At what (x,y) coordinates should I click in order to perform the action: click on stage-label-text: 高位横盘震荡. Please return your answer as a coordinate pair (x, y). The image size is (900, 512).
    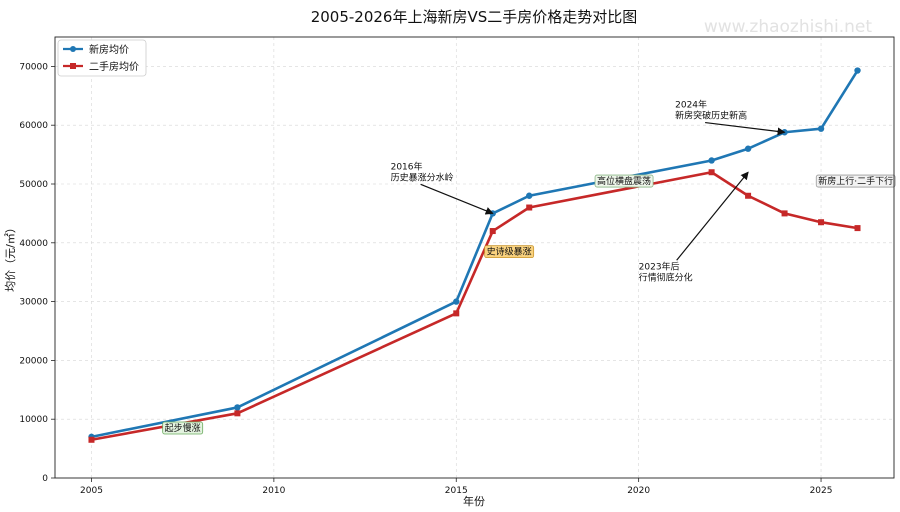
    Looking at the image, I should click on (624, 181).